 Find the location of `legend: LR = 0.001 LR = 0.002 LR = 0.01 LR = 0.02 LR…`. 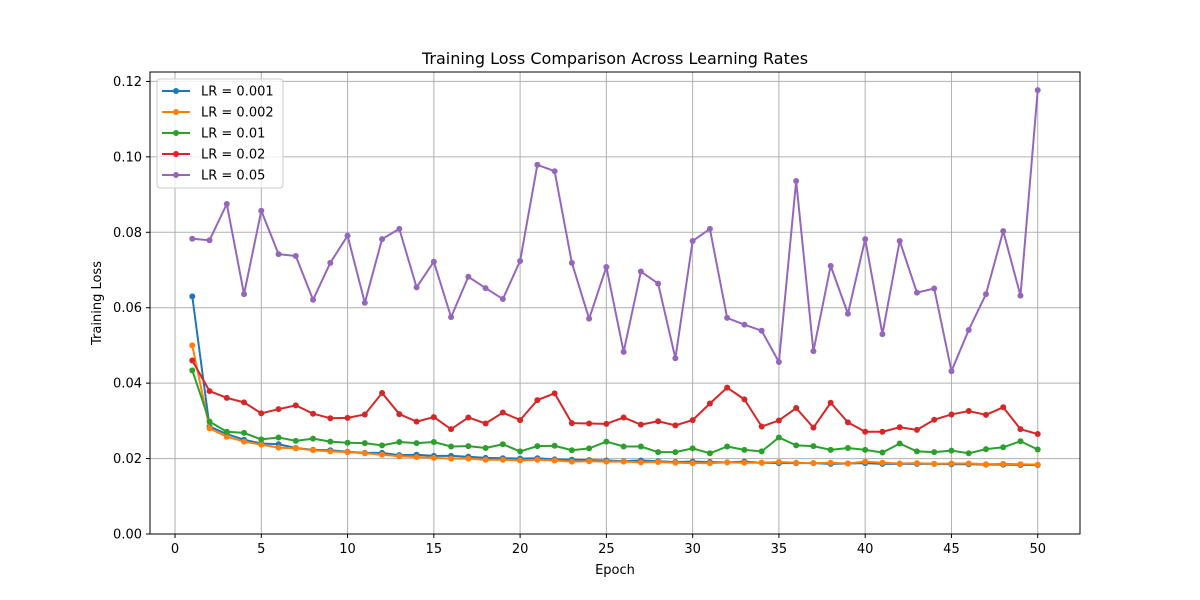

legend: LR = 0.001 LR = 0.002 LR = 0.01 LR = 0.02 LR… is located at coordinates (220, 133).